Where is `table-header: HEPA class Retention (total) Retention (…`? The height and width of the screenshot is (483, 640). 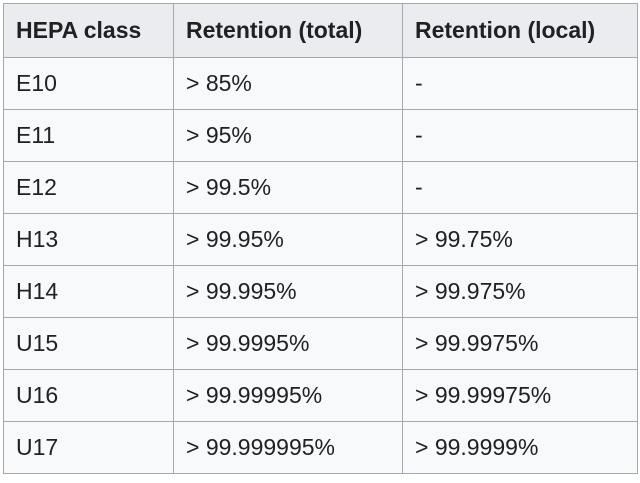
table-header: HEPA class Retention (total) Retention (… is located at coordinates (320, 30).